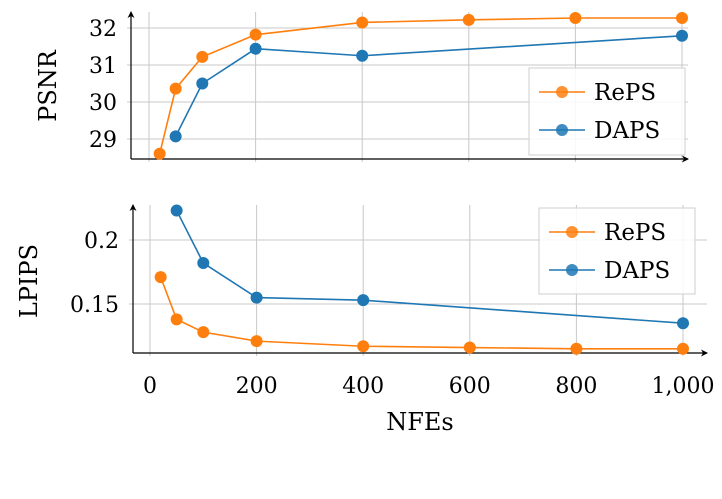 This screenshot has height=499, width=722. What do you see at coordinates (637, 271) in the screenshot?
I see `p1-legend-label-daps: DAPS` at bounding box center [637, 271].